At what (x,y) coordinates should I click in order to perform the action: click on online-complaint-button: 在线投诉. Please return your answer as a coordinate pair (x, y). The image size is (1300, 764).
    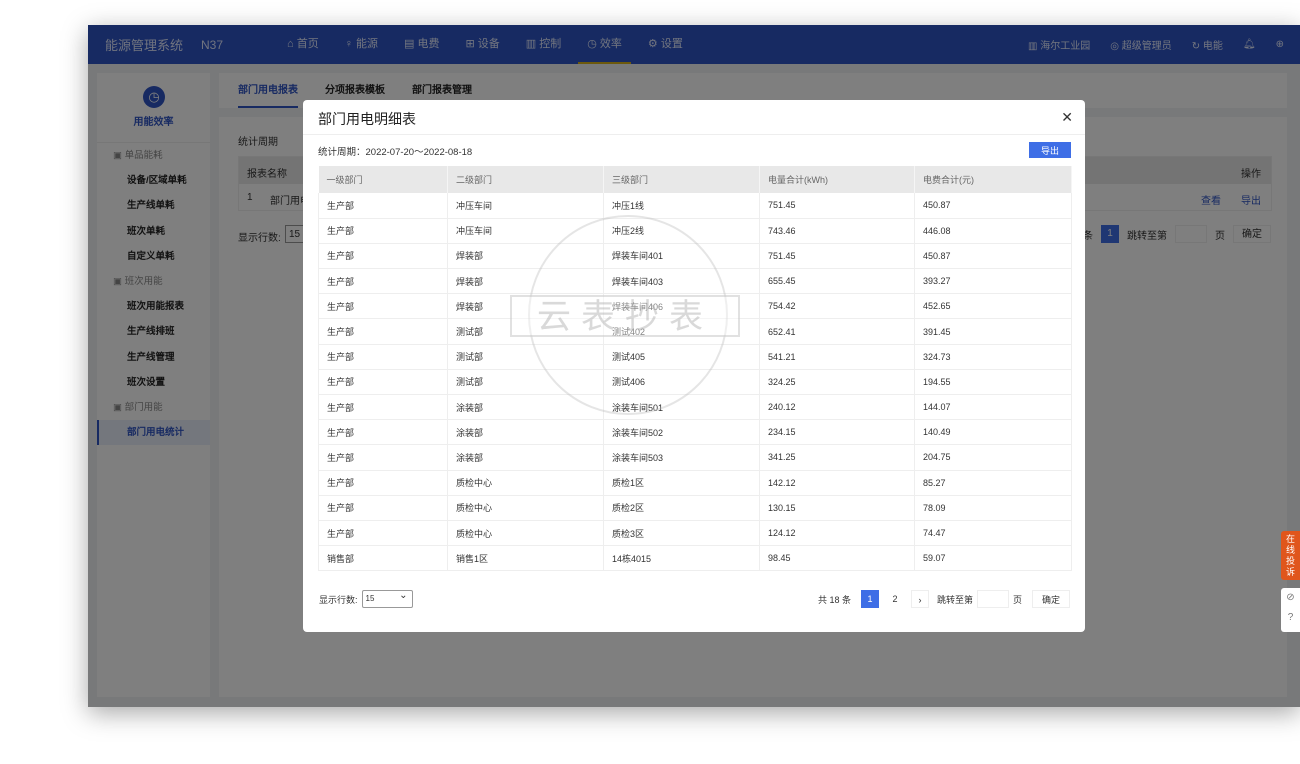
    Looking at the image, I should click on (1290, 555).